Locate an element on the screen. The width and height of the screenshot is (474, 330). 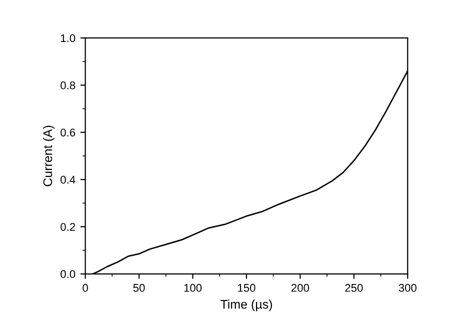
y-tick-label: 0.6 is located at coordinates (68, 132).